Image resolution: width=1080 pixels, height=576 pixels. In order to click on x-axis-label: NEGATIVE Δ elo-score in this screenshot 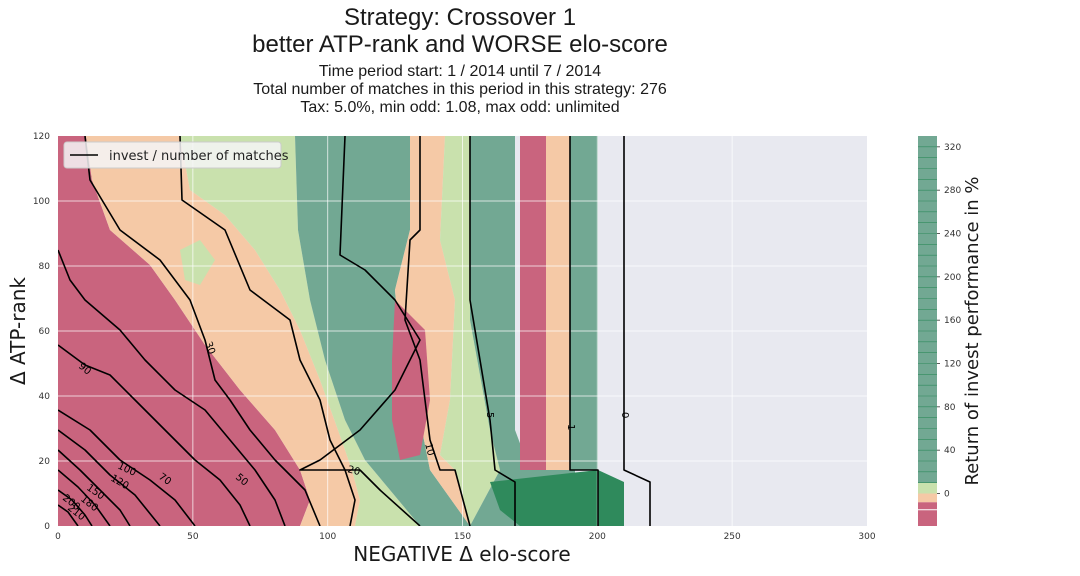, I will do `click(461, 554)`.